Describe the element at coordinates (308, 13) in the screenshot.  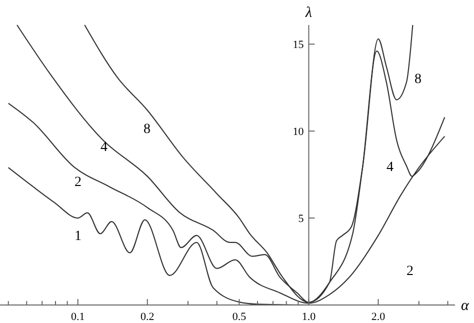
I see `y-axis-title: λ` at that location.